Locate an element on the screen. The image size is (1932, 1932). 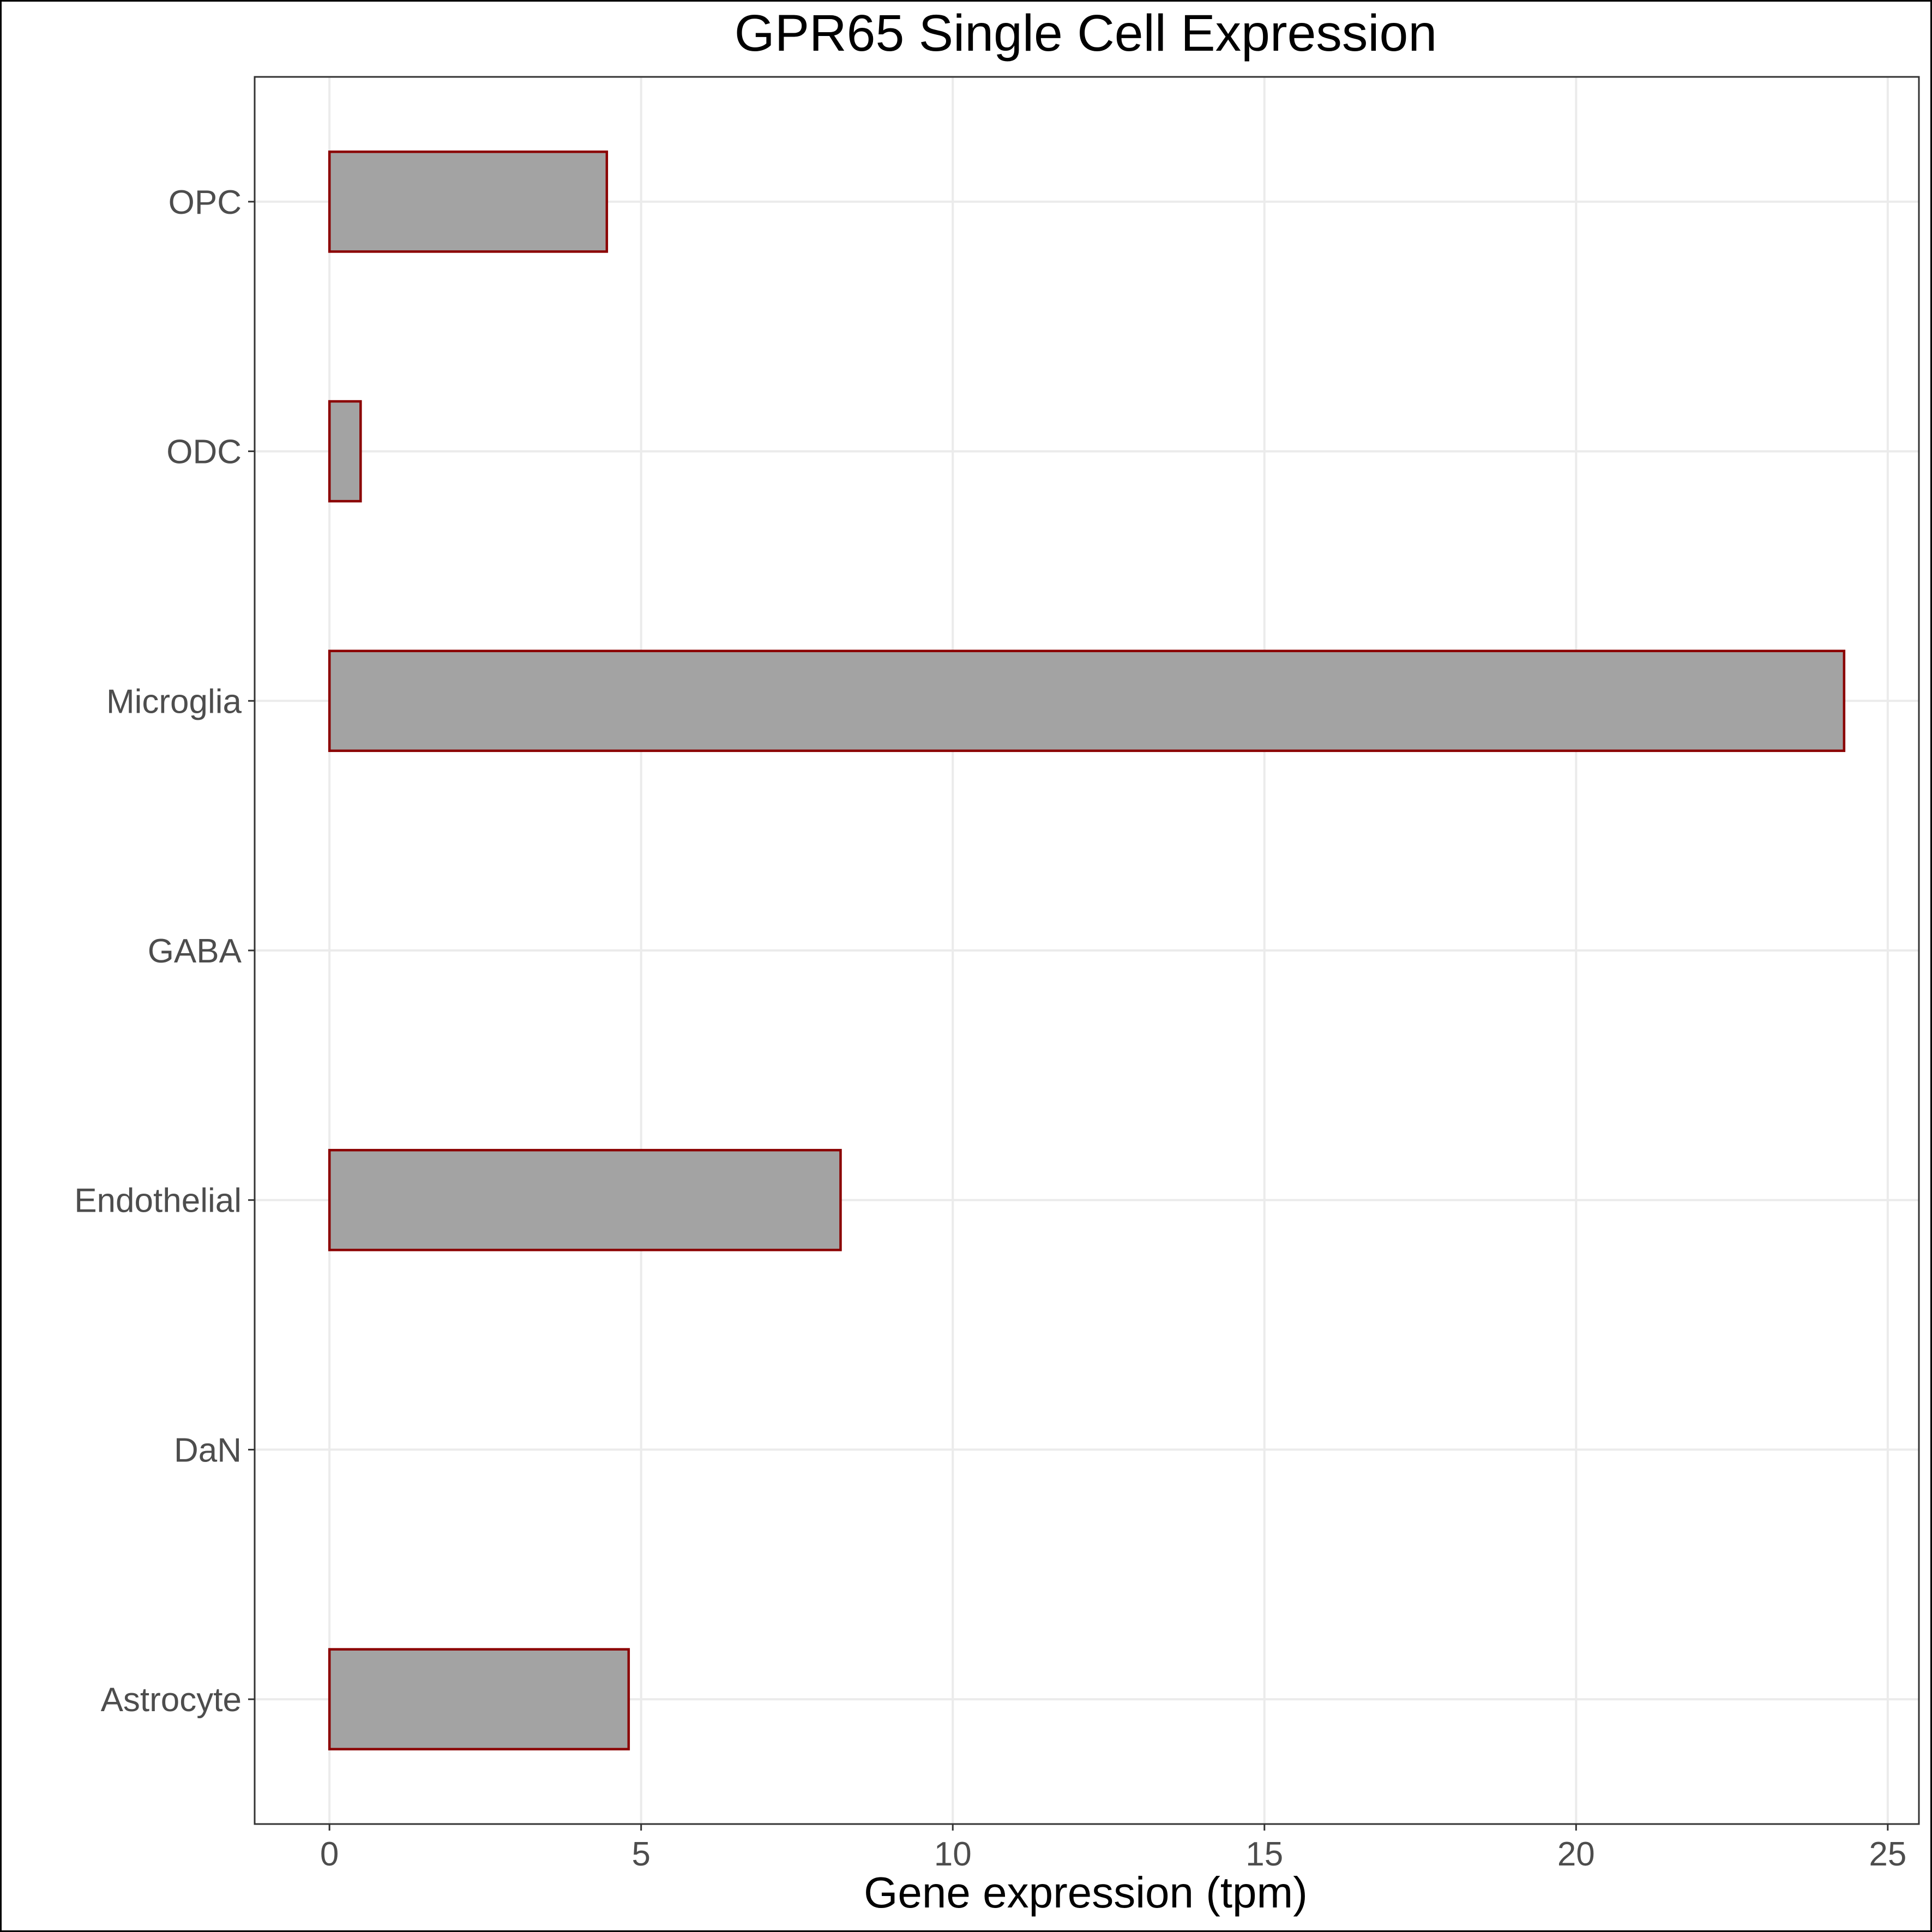
bar-opc is located at coordinates (468, 202).